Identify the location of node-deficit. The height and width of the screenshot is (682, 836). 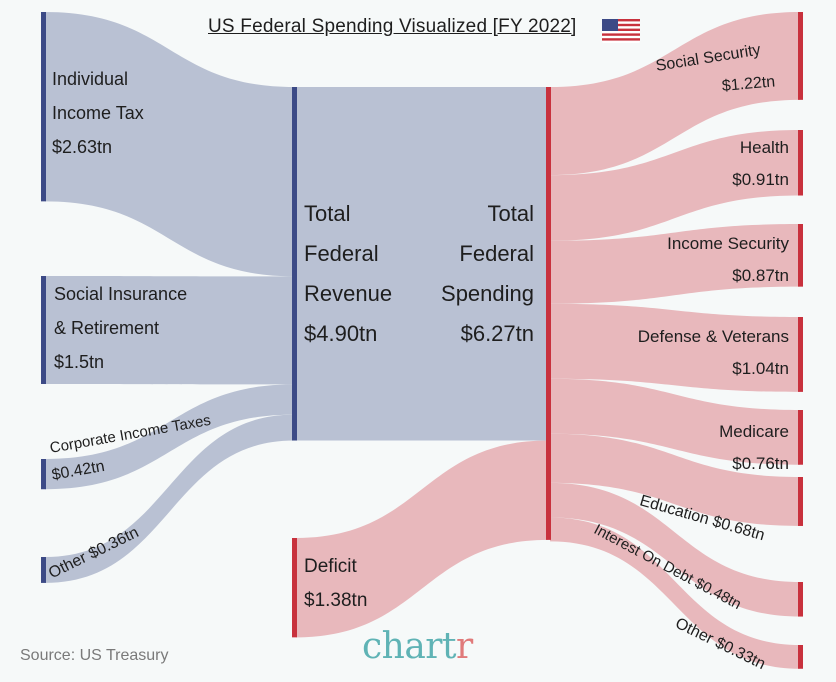
(294, 588).